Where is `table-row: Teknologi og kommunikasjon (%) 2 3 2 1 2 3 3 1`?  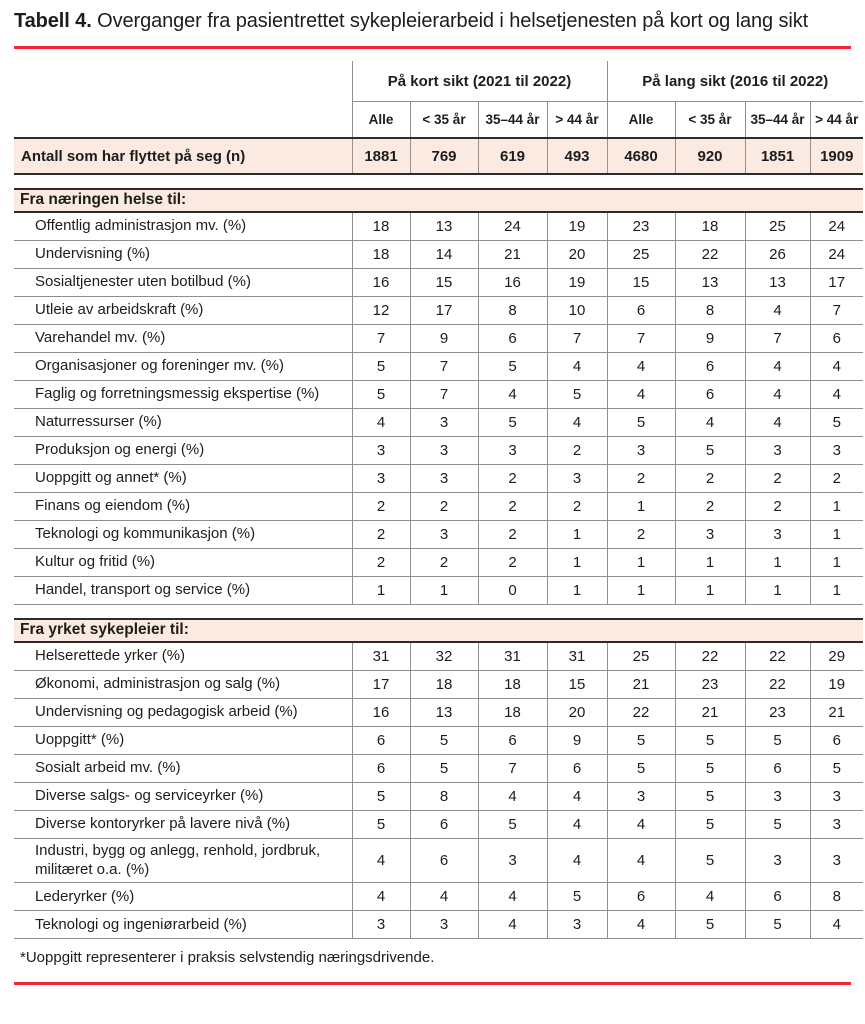 table-row: Teknologi og kommunikasjon (%) 2 3 2 1 2 3 3 1 is located at coordinates (438, 534).